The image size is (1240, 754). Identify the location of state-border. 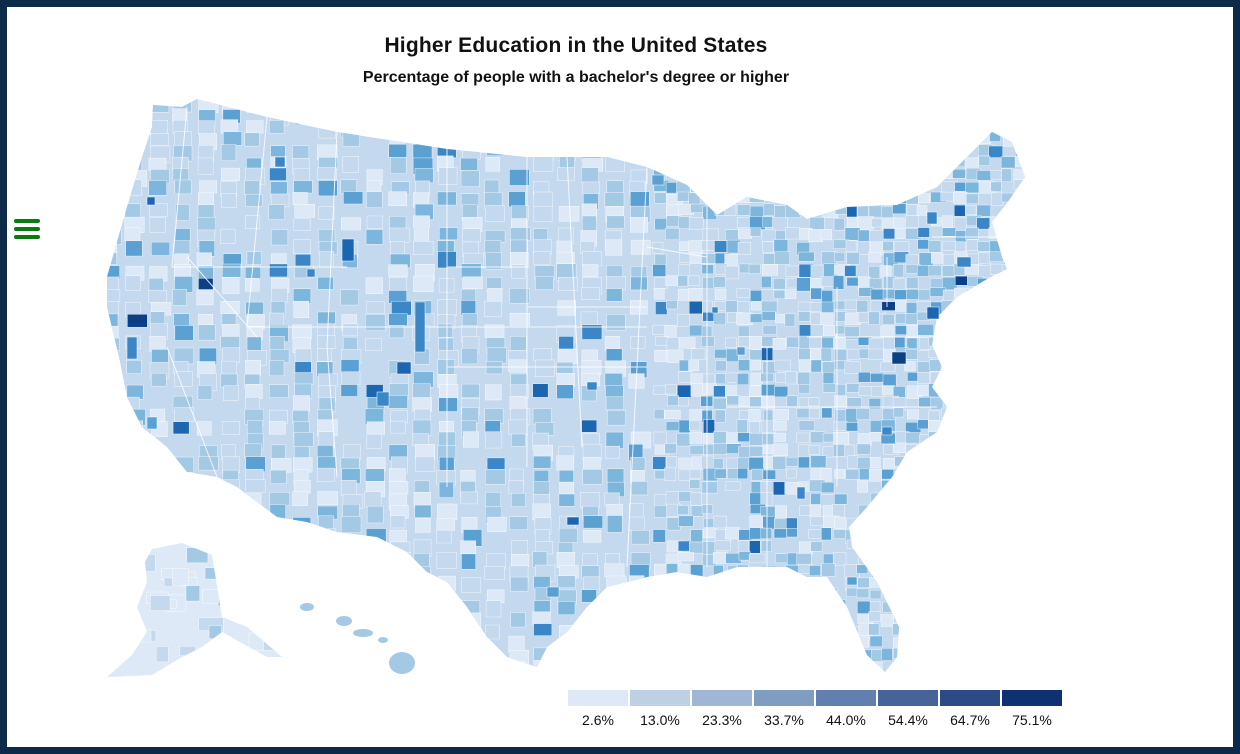
(179, 187).